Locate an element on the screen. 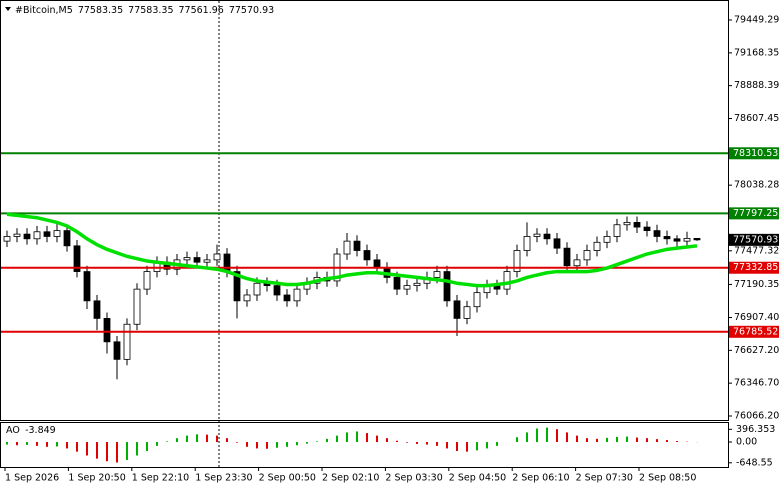  ao-tick-label: -648.55 is located at coordinates (754, 462).